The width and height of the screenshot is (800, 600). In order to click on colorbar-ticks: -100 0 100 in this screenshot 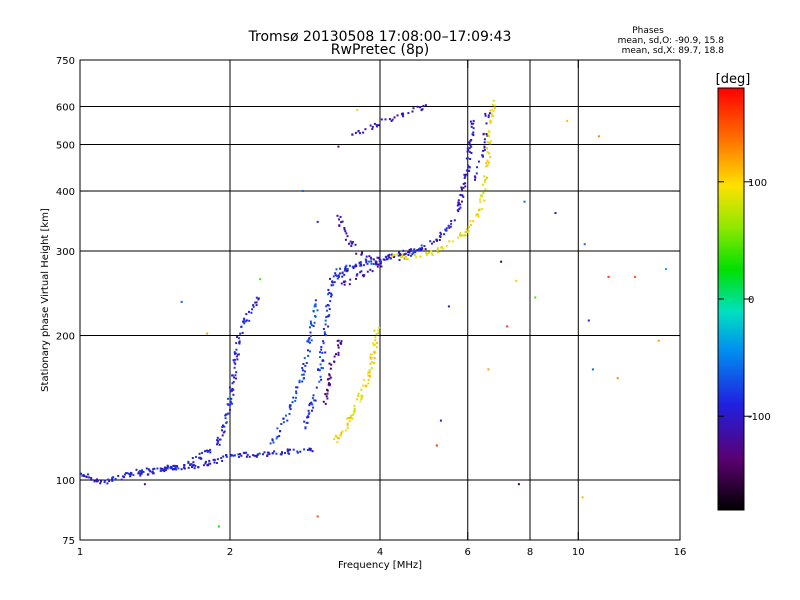, I will do `click(744, 300)`.